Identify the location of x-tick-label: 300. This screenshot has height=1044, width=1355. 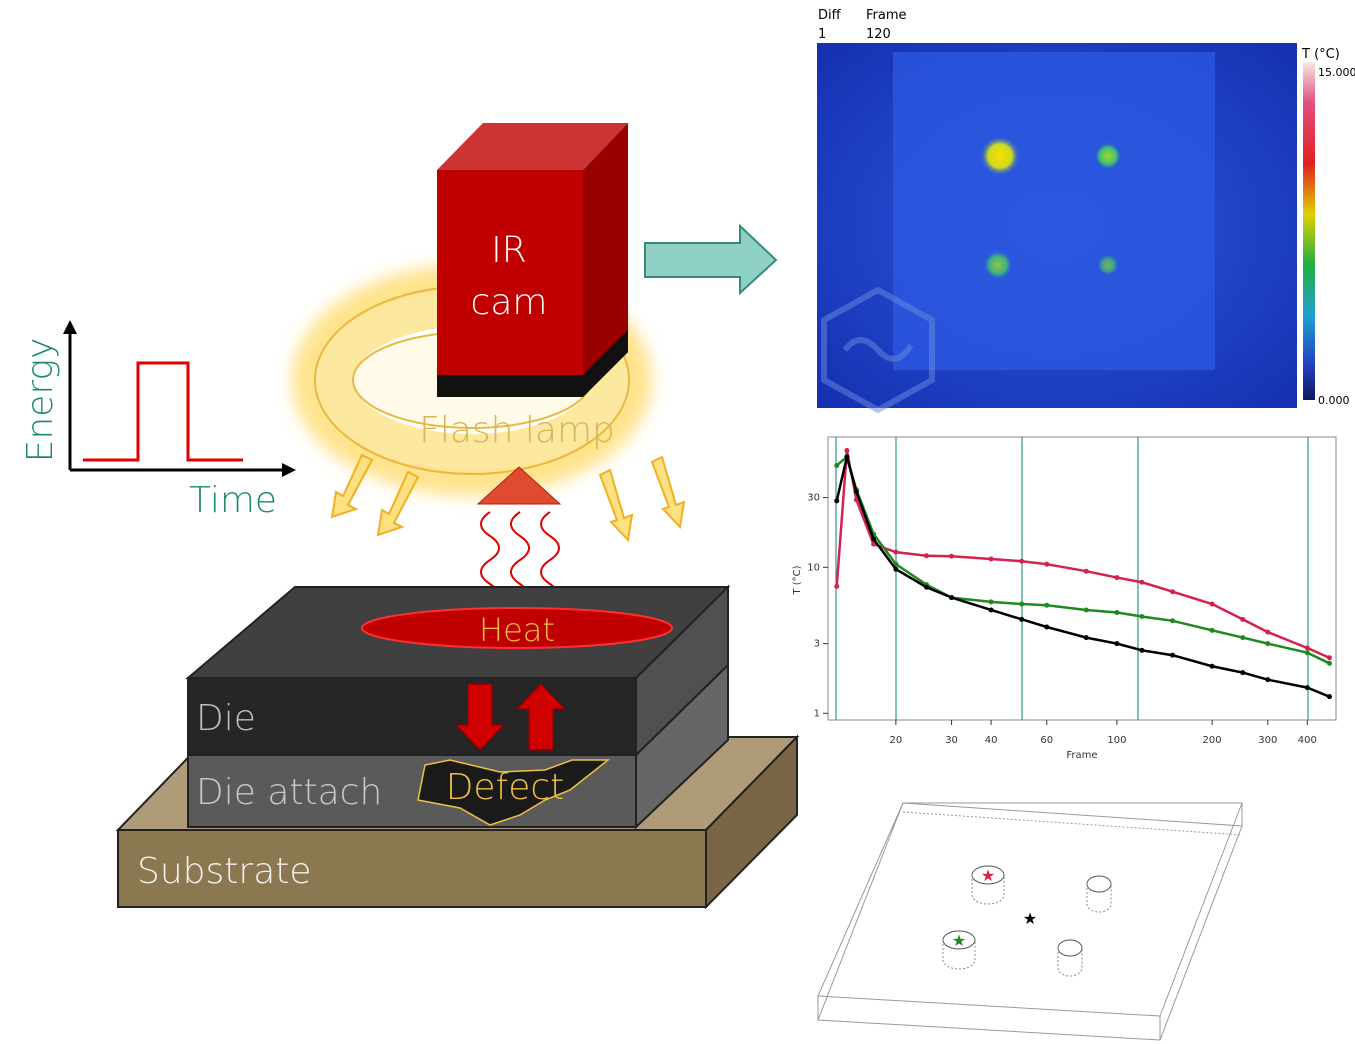
(1267, 740).